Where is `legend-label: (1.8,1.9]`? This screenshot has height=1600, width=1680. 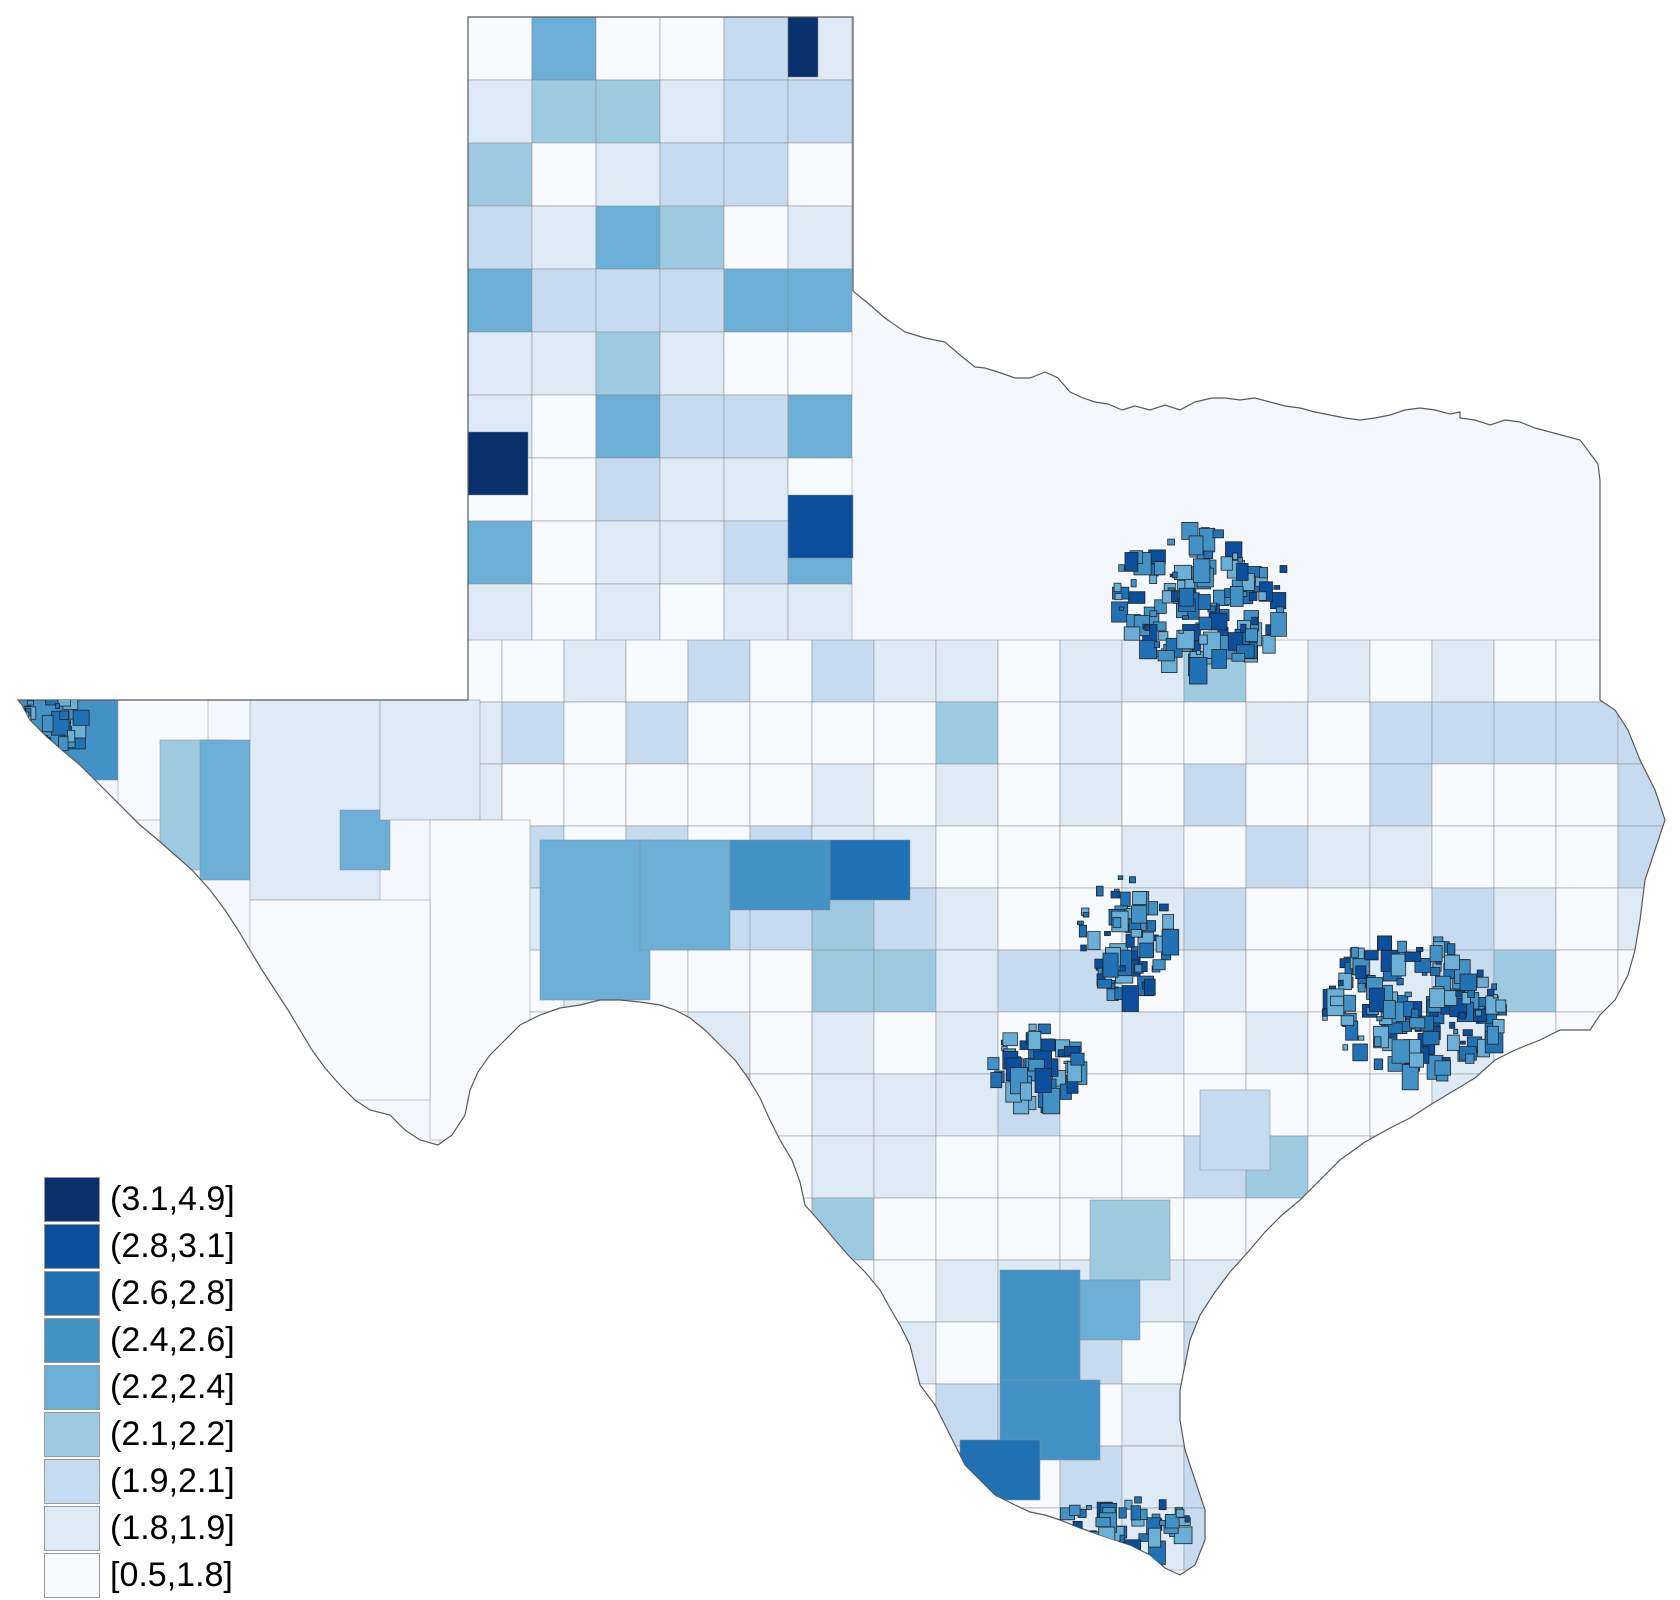
legend-label: (1.8,1.9] is located at coordinates (172, 1528).